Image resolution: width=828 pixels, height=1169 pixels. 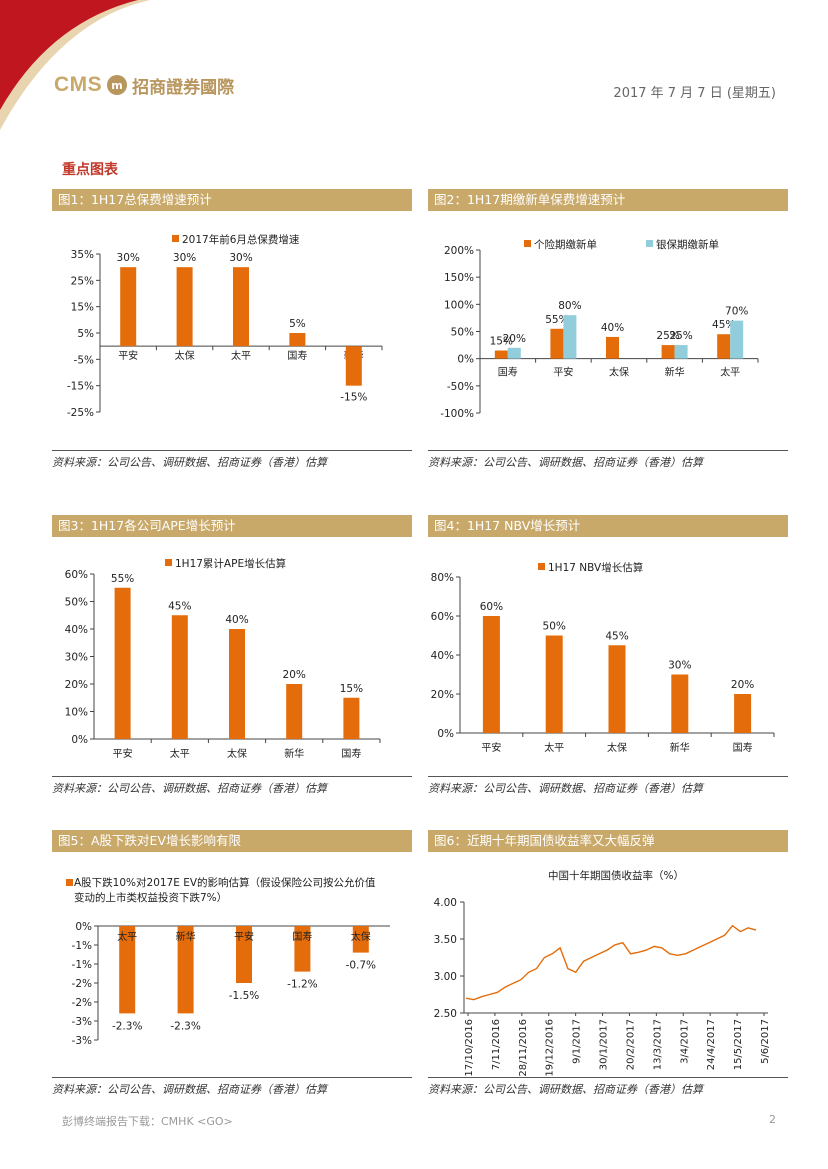 I want to click on data-label: -1.2%, so click(x=302, y=985).